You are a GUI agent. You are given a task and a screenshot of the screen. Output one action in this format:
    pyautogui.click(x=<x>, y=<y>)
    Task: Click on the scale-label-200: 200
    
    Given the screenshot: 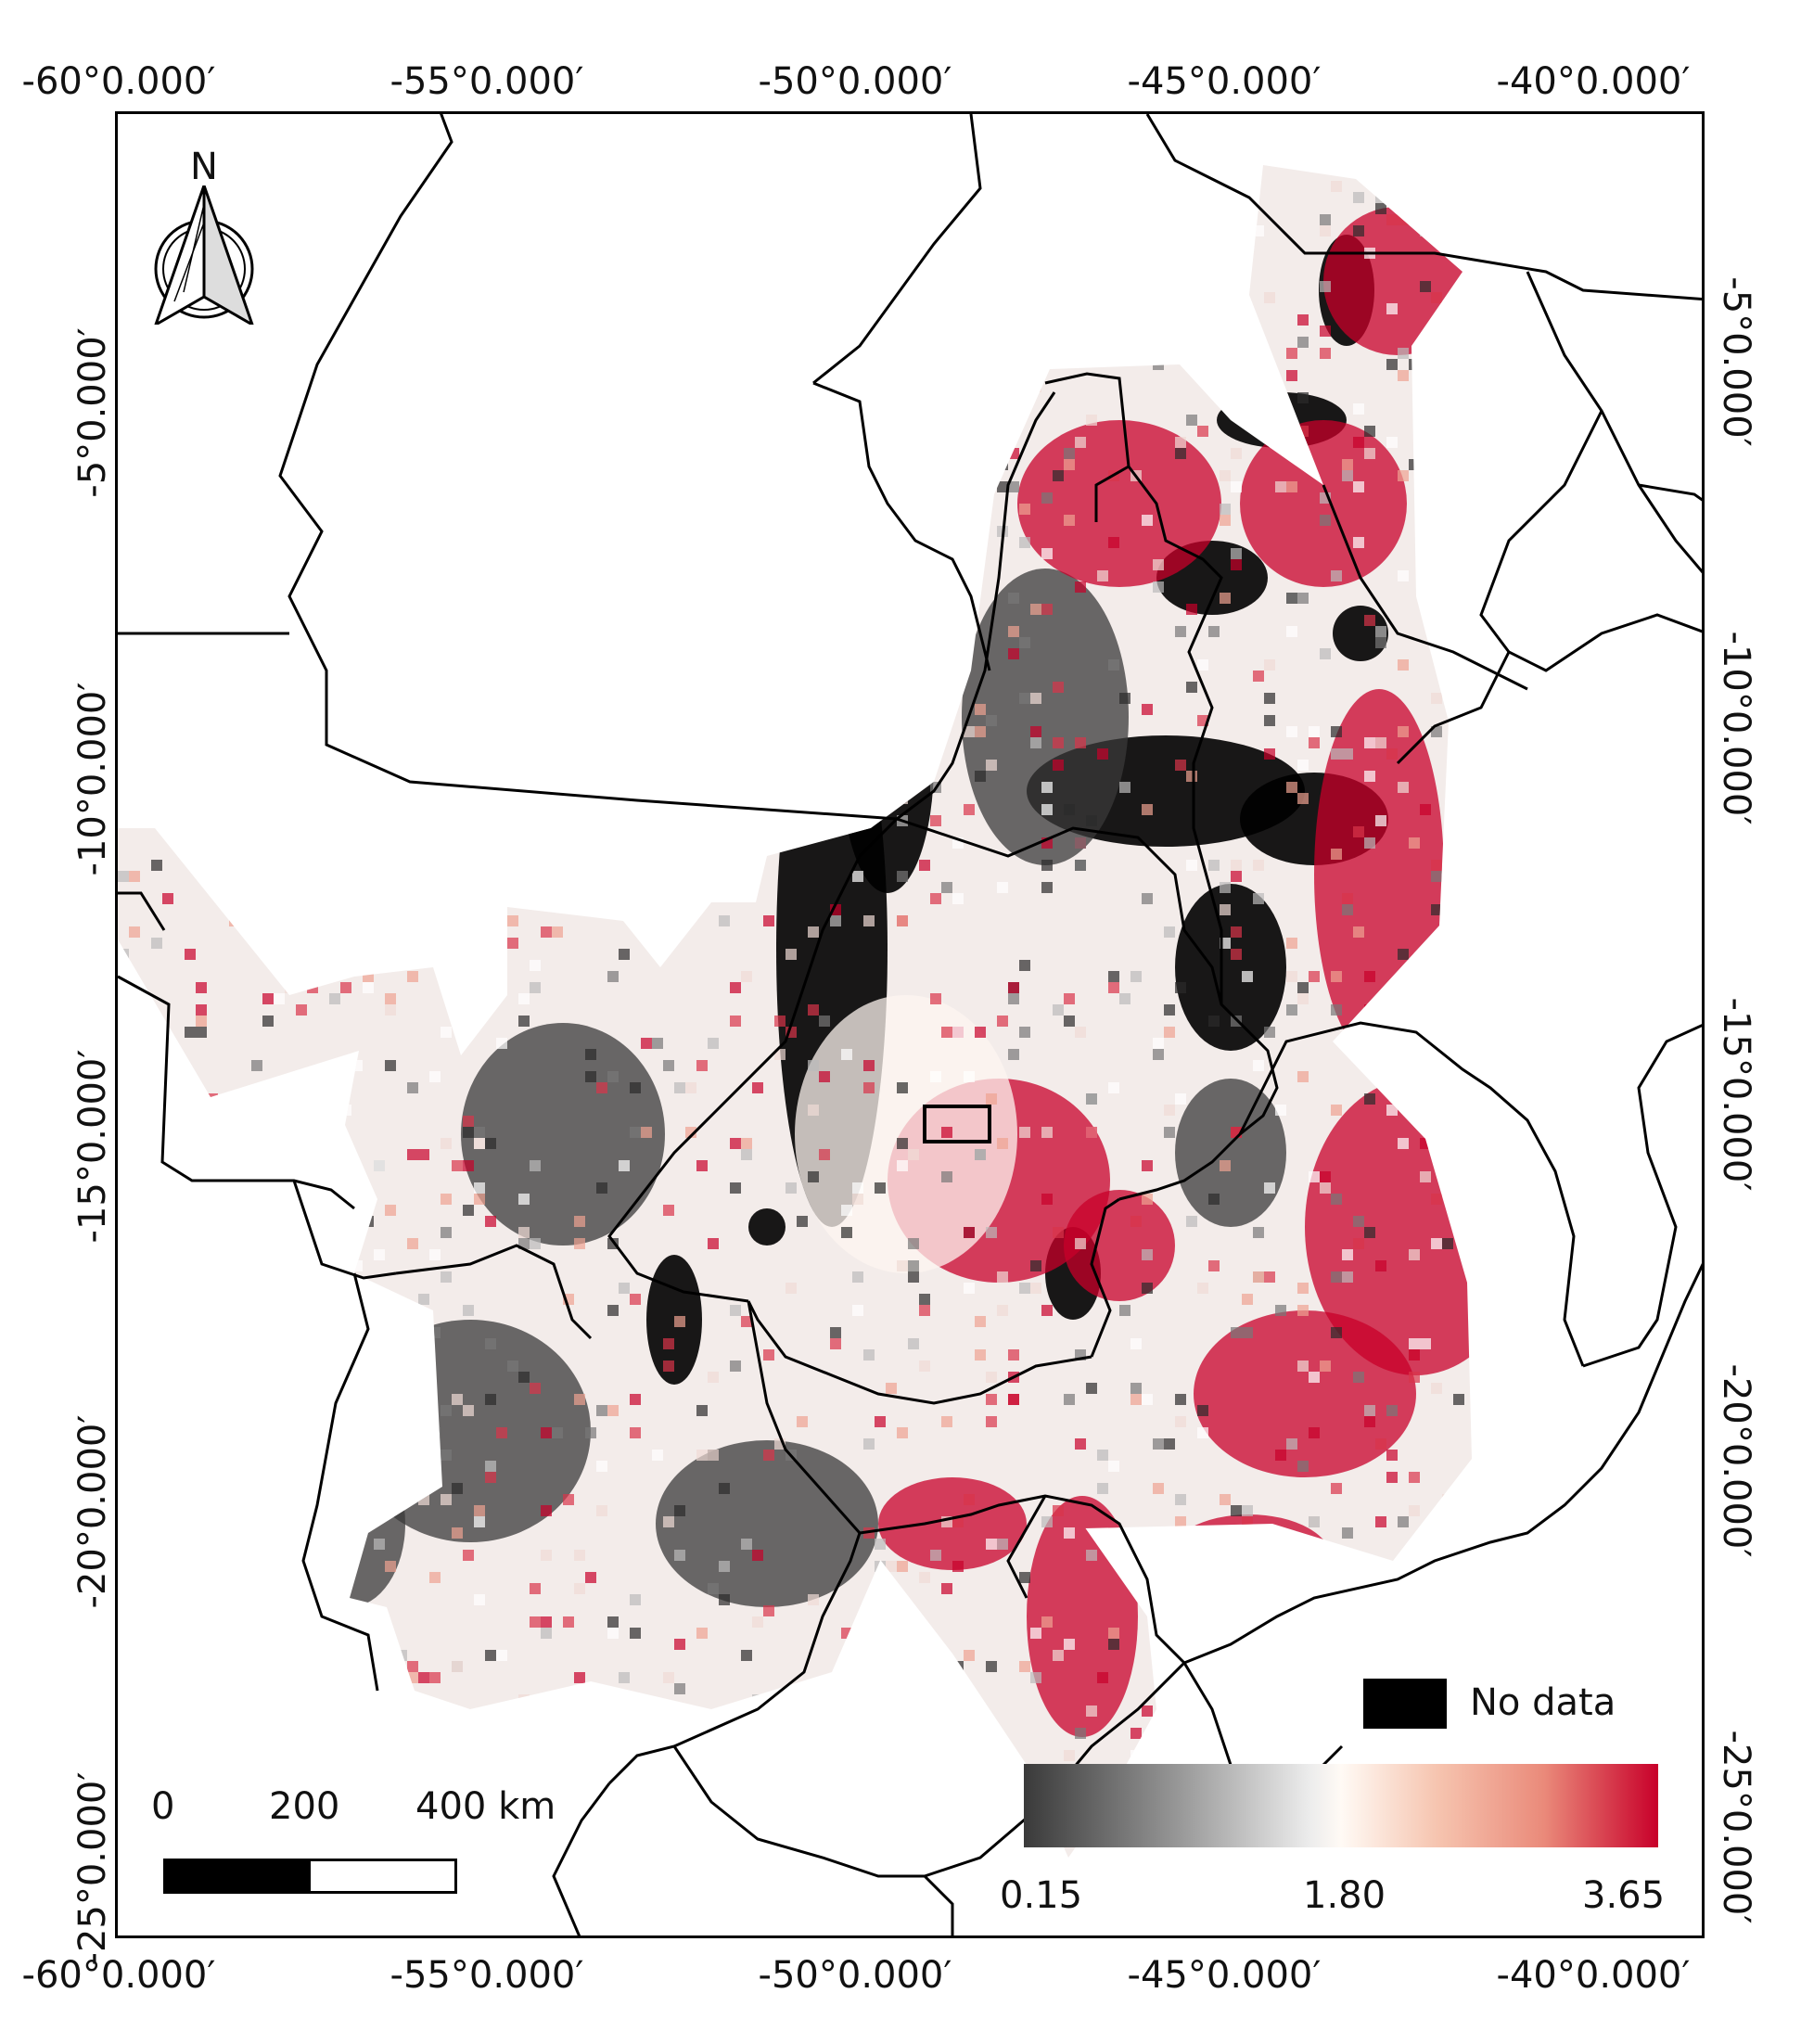 What is the action you would take?
    pyautogui.click(x=304, y=1806)
    